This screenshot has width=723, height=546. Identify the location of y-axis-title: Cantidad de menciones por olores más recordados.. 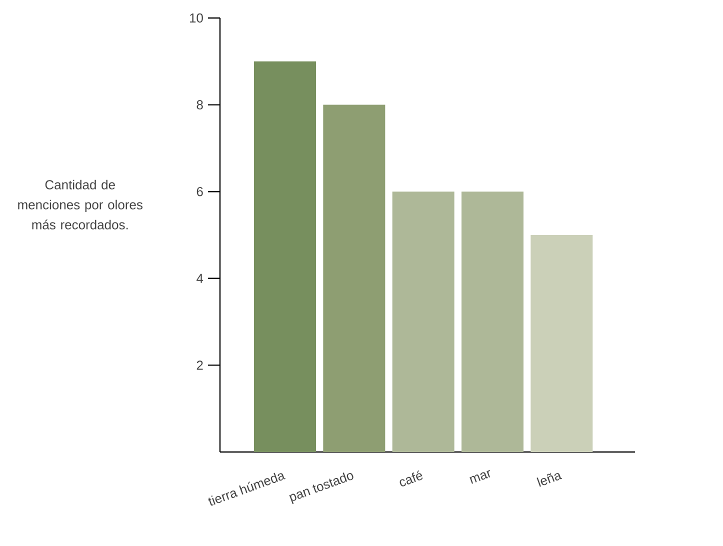
(80, 205).